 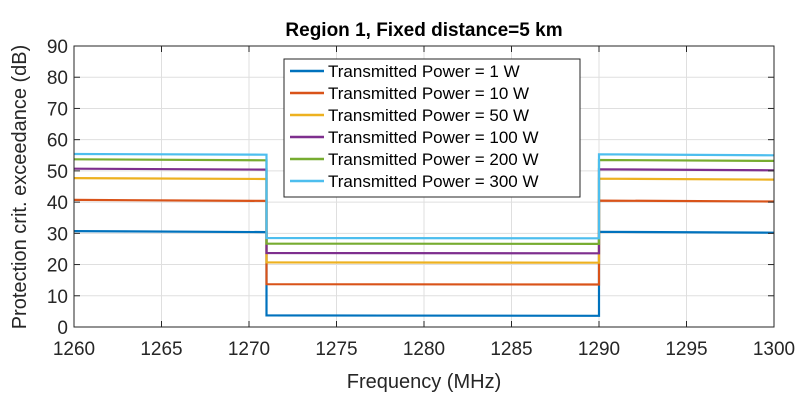 I want to click on y-tick-label: 10, so click(x=57, y=297).